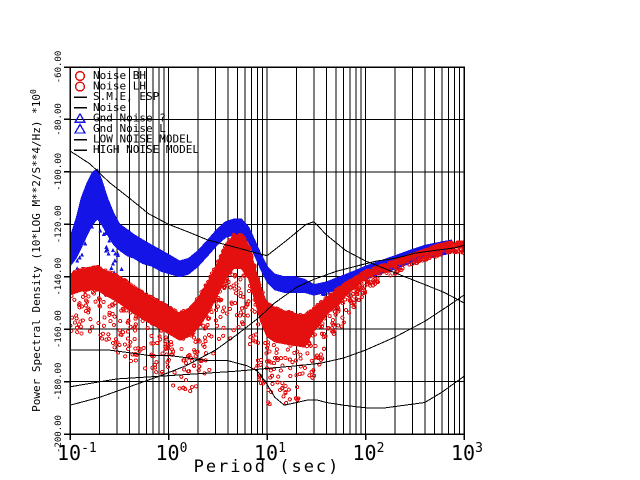 The width and height of the screenshot is (640, 480). I want to click on legend-triangle-icon, so click(80, 128).